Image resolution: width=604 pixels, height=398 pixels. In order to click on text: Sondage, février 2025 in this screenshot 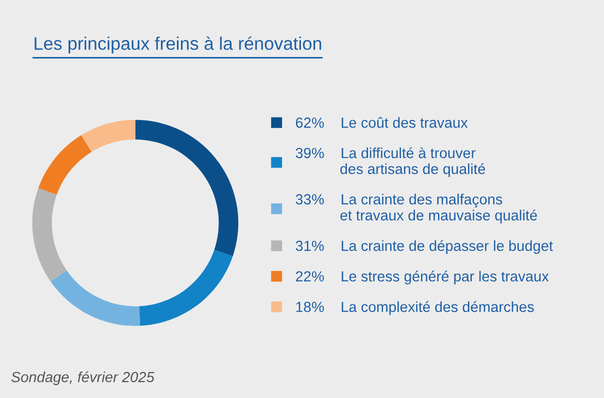, I will do `click(82, 378)`.